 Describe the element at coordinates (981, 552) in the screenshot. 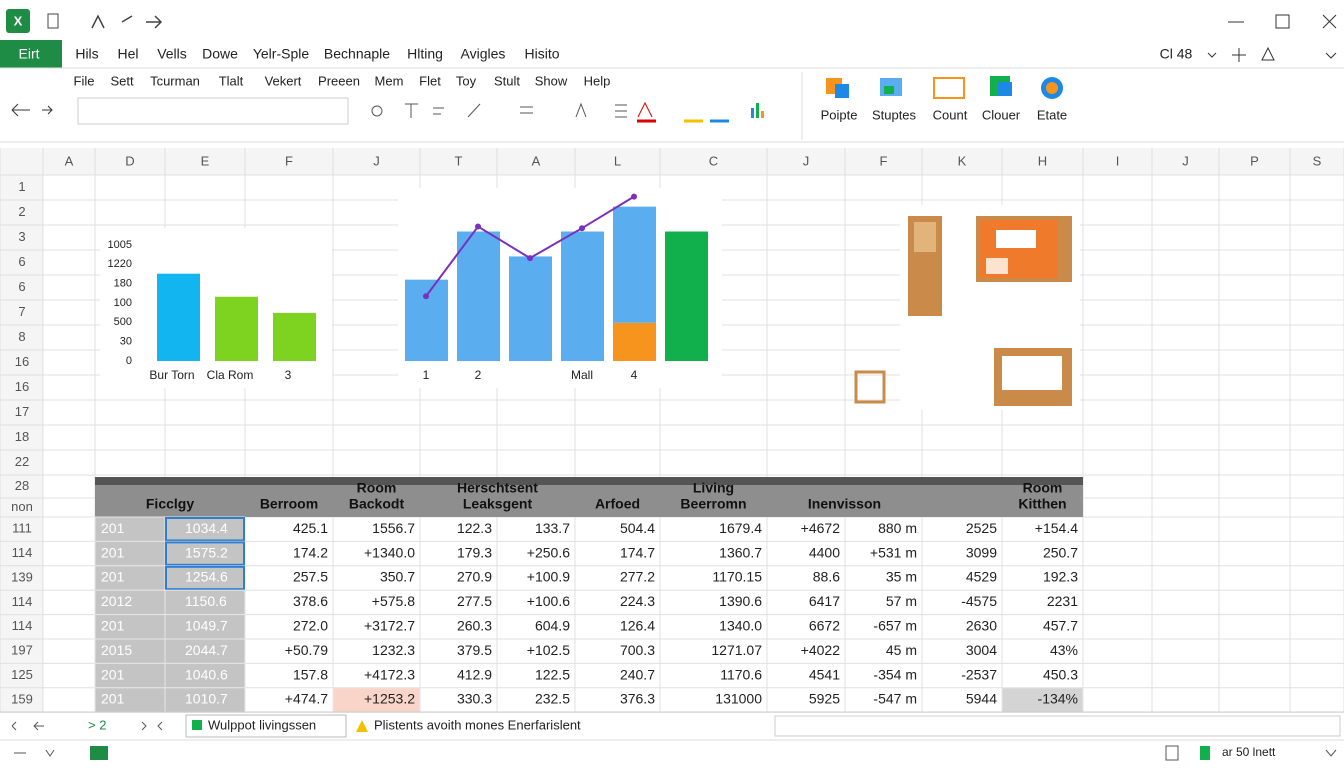

I see `table-cell: 3099` at that location.